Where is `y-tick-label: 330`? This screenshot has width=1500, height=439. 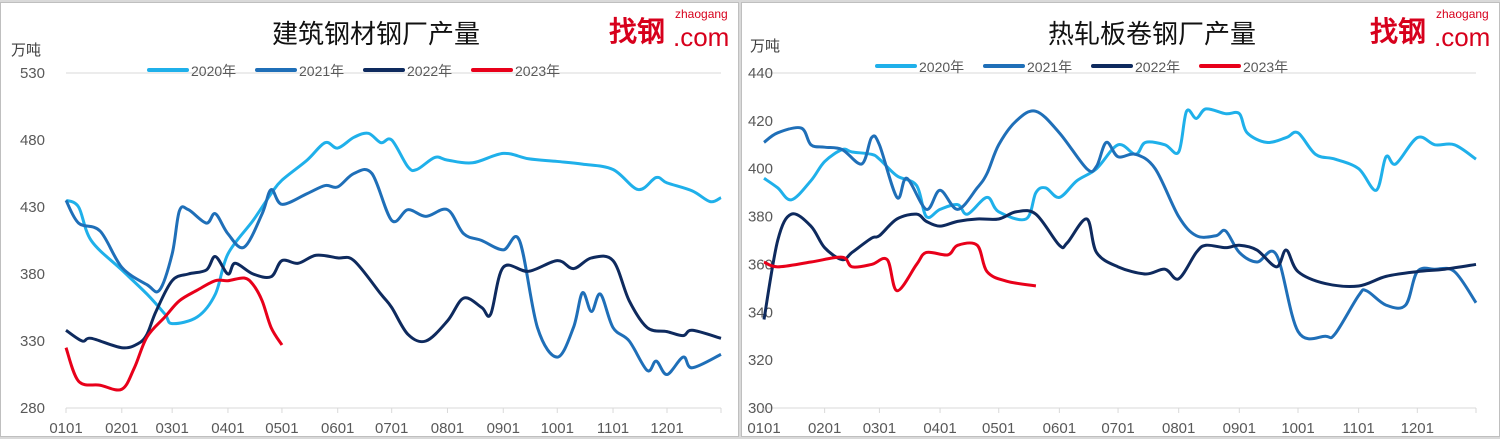
y-tick-label: 330 is located at coordinates (32, 341).